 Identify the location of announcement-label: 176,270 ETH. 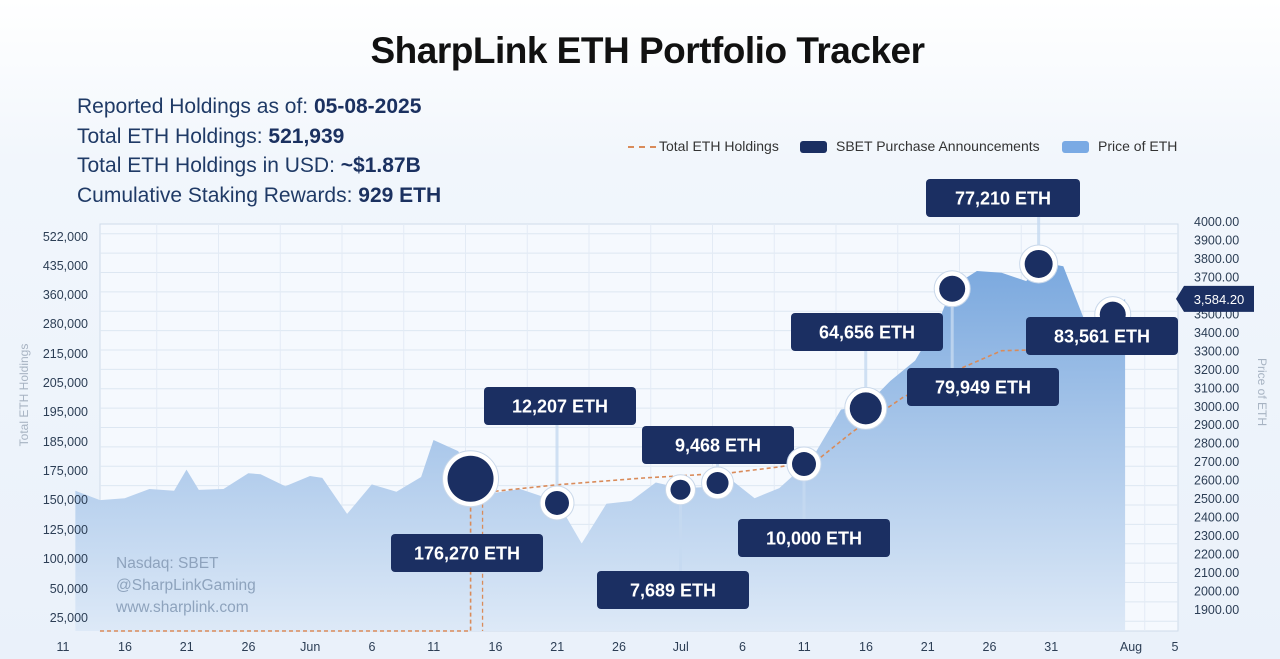
(467, 554).